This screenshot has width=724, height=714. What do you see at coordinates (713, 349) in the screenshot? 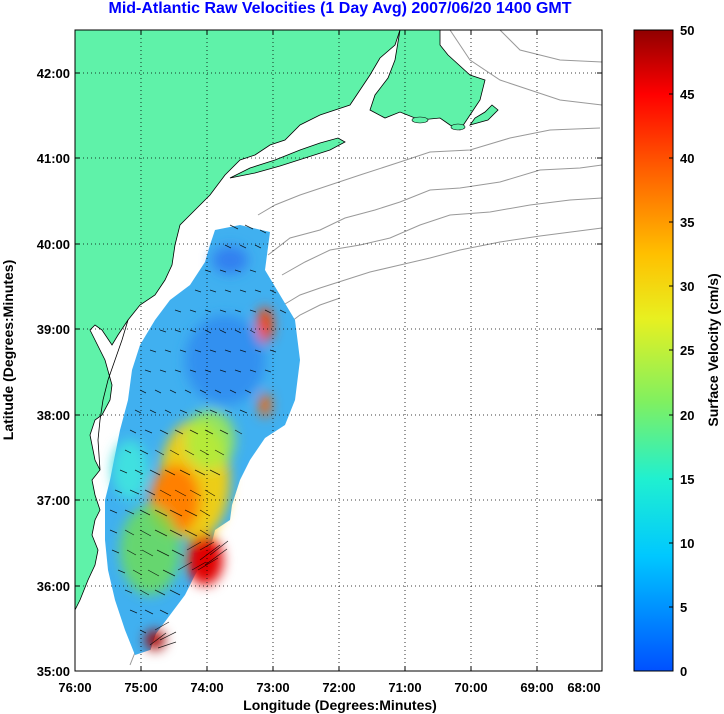
I see `colorbar-label: Surface Velocity (cm/s)` at bounding box center [713, 349].